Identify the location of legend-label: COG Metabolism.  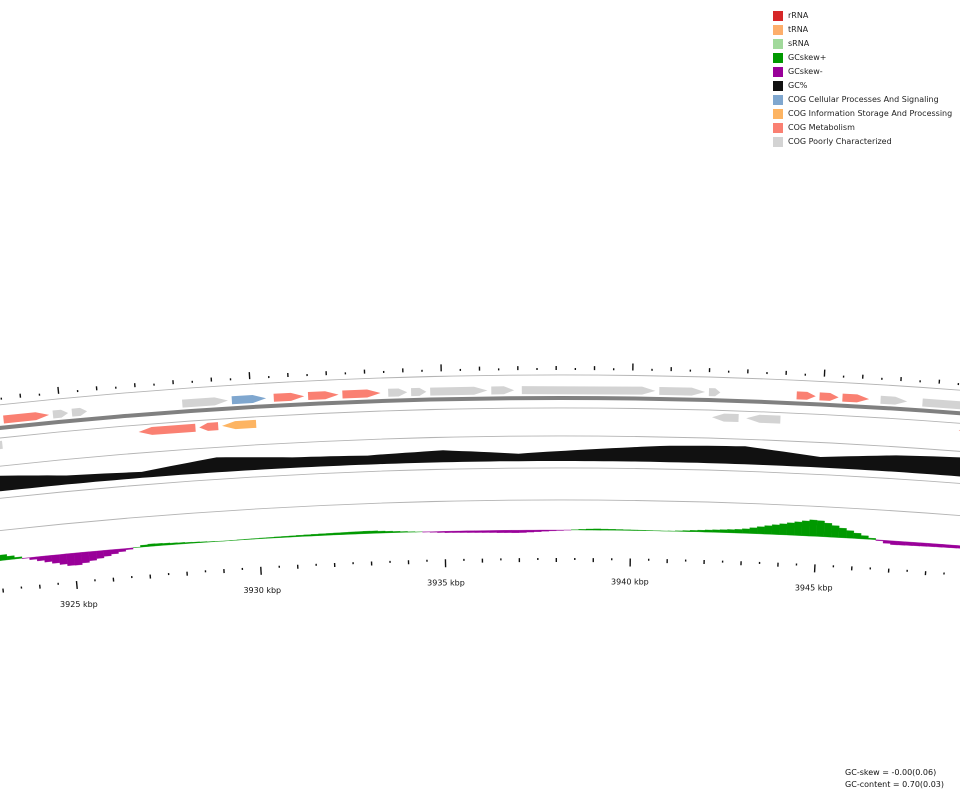
(821, 127).